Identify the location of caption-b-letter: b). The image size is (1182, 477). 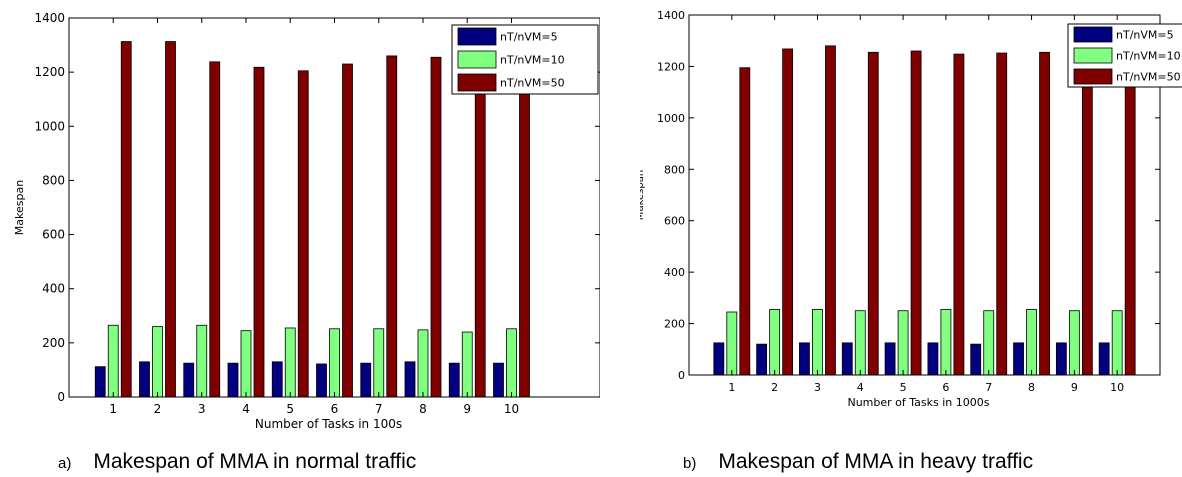
(690, 463).